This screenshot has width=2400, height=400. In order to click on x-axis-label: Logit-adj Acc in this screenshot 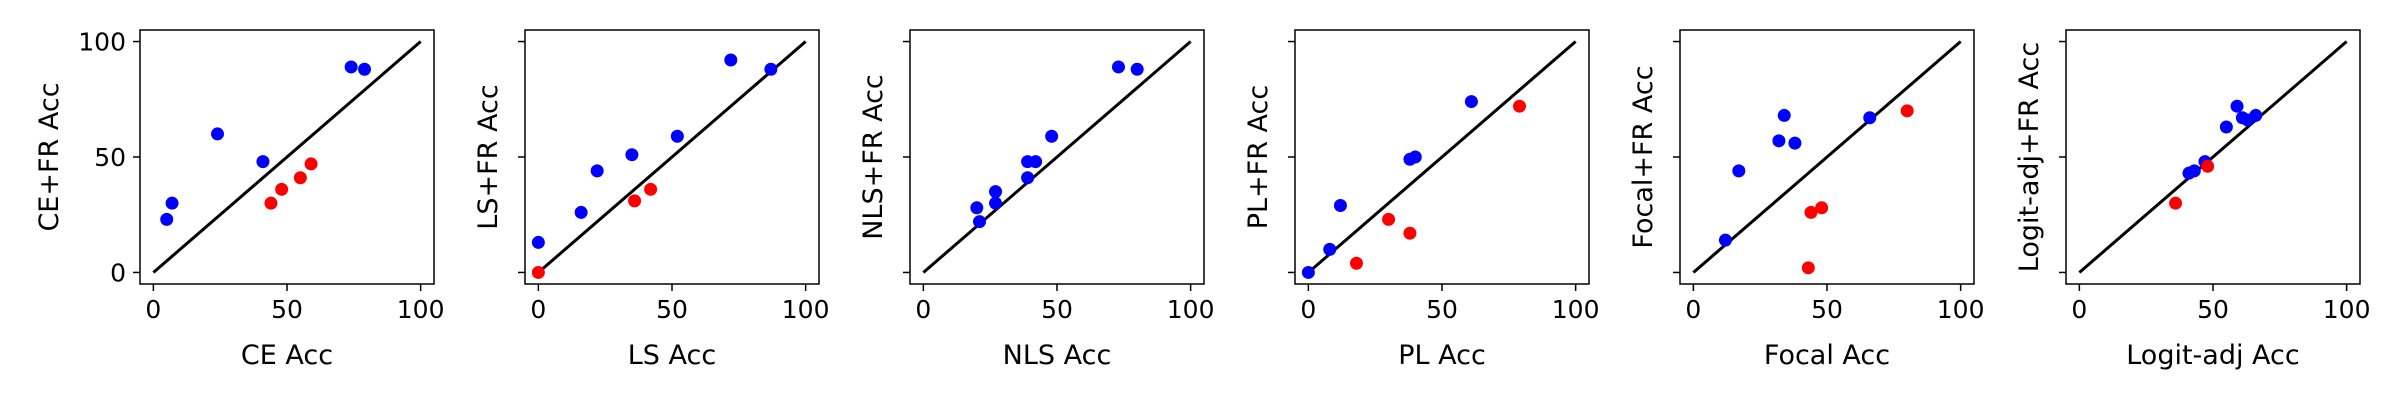, I will do `click(2213, 355)`.